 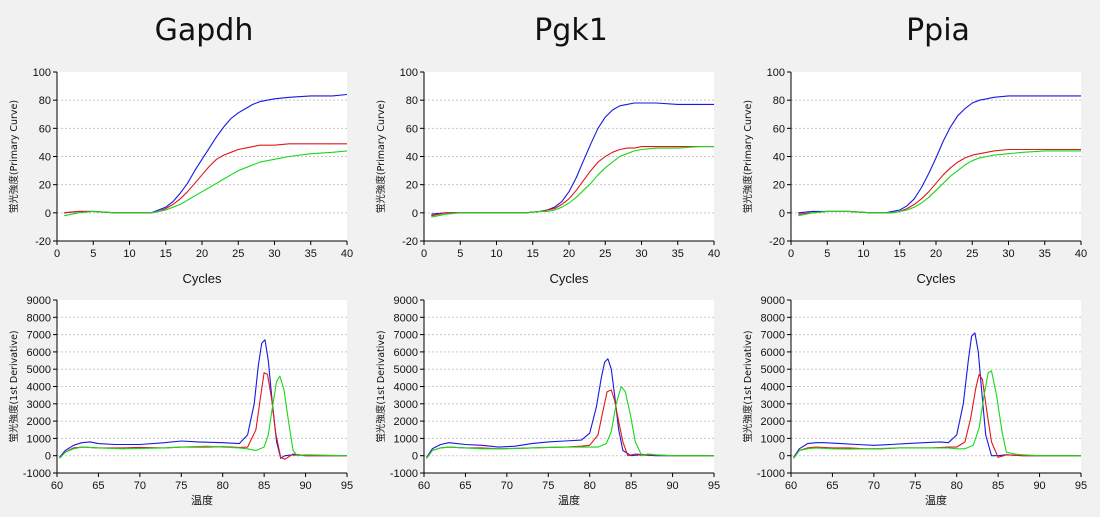 I want to click on chart-title: Ppia, so click(x=938, y=30).